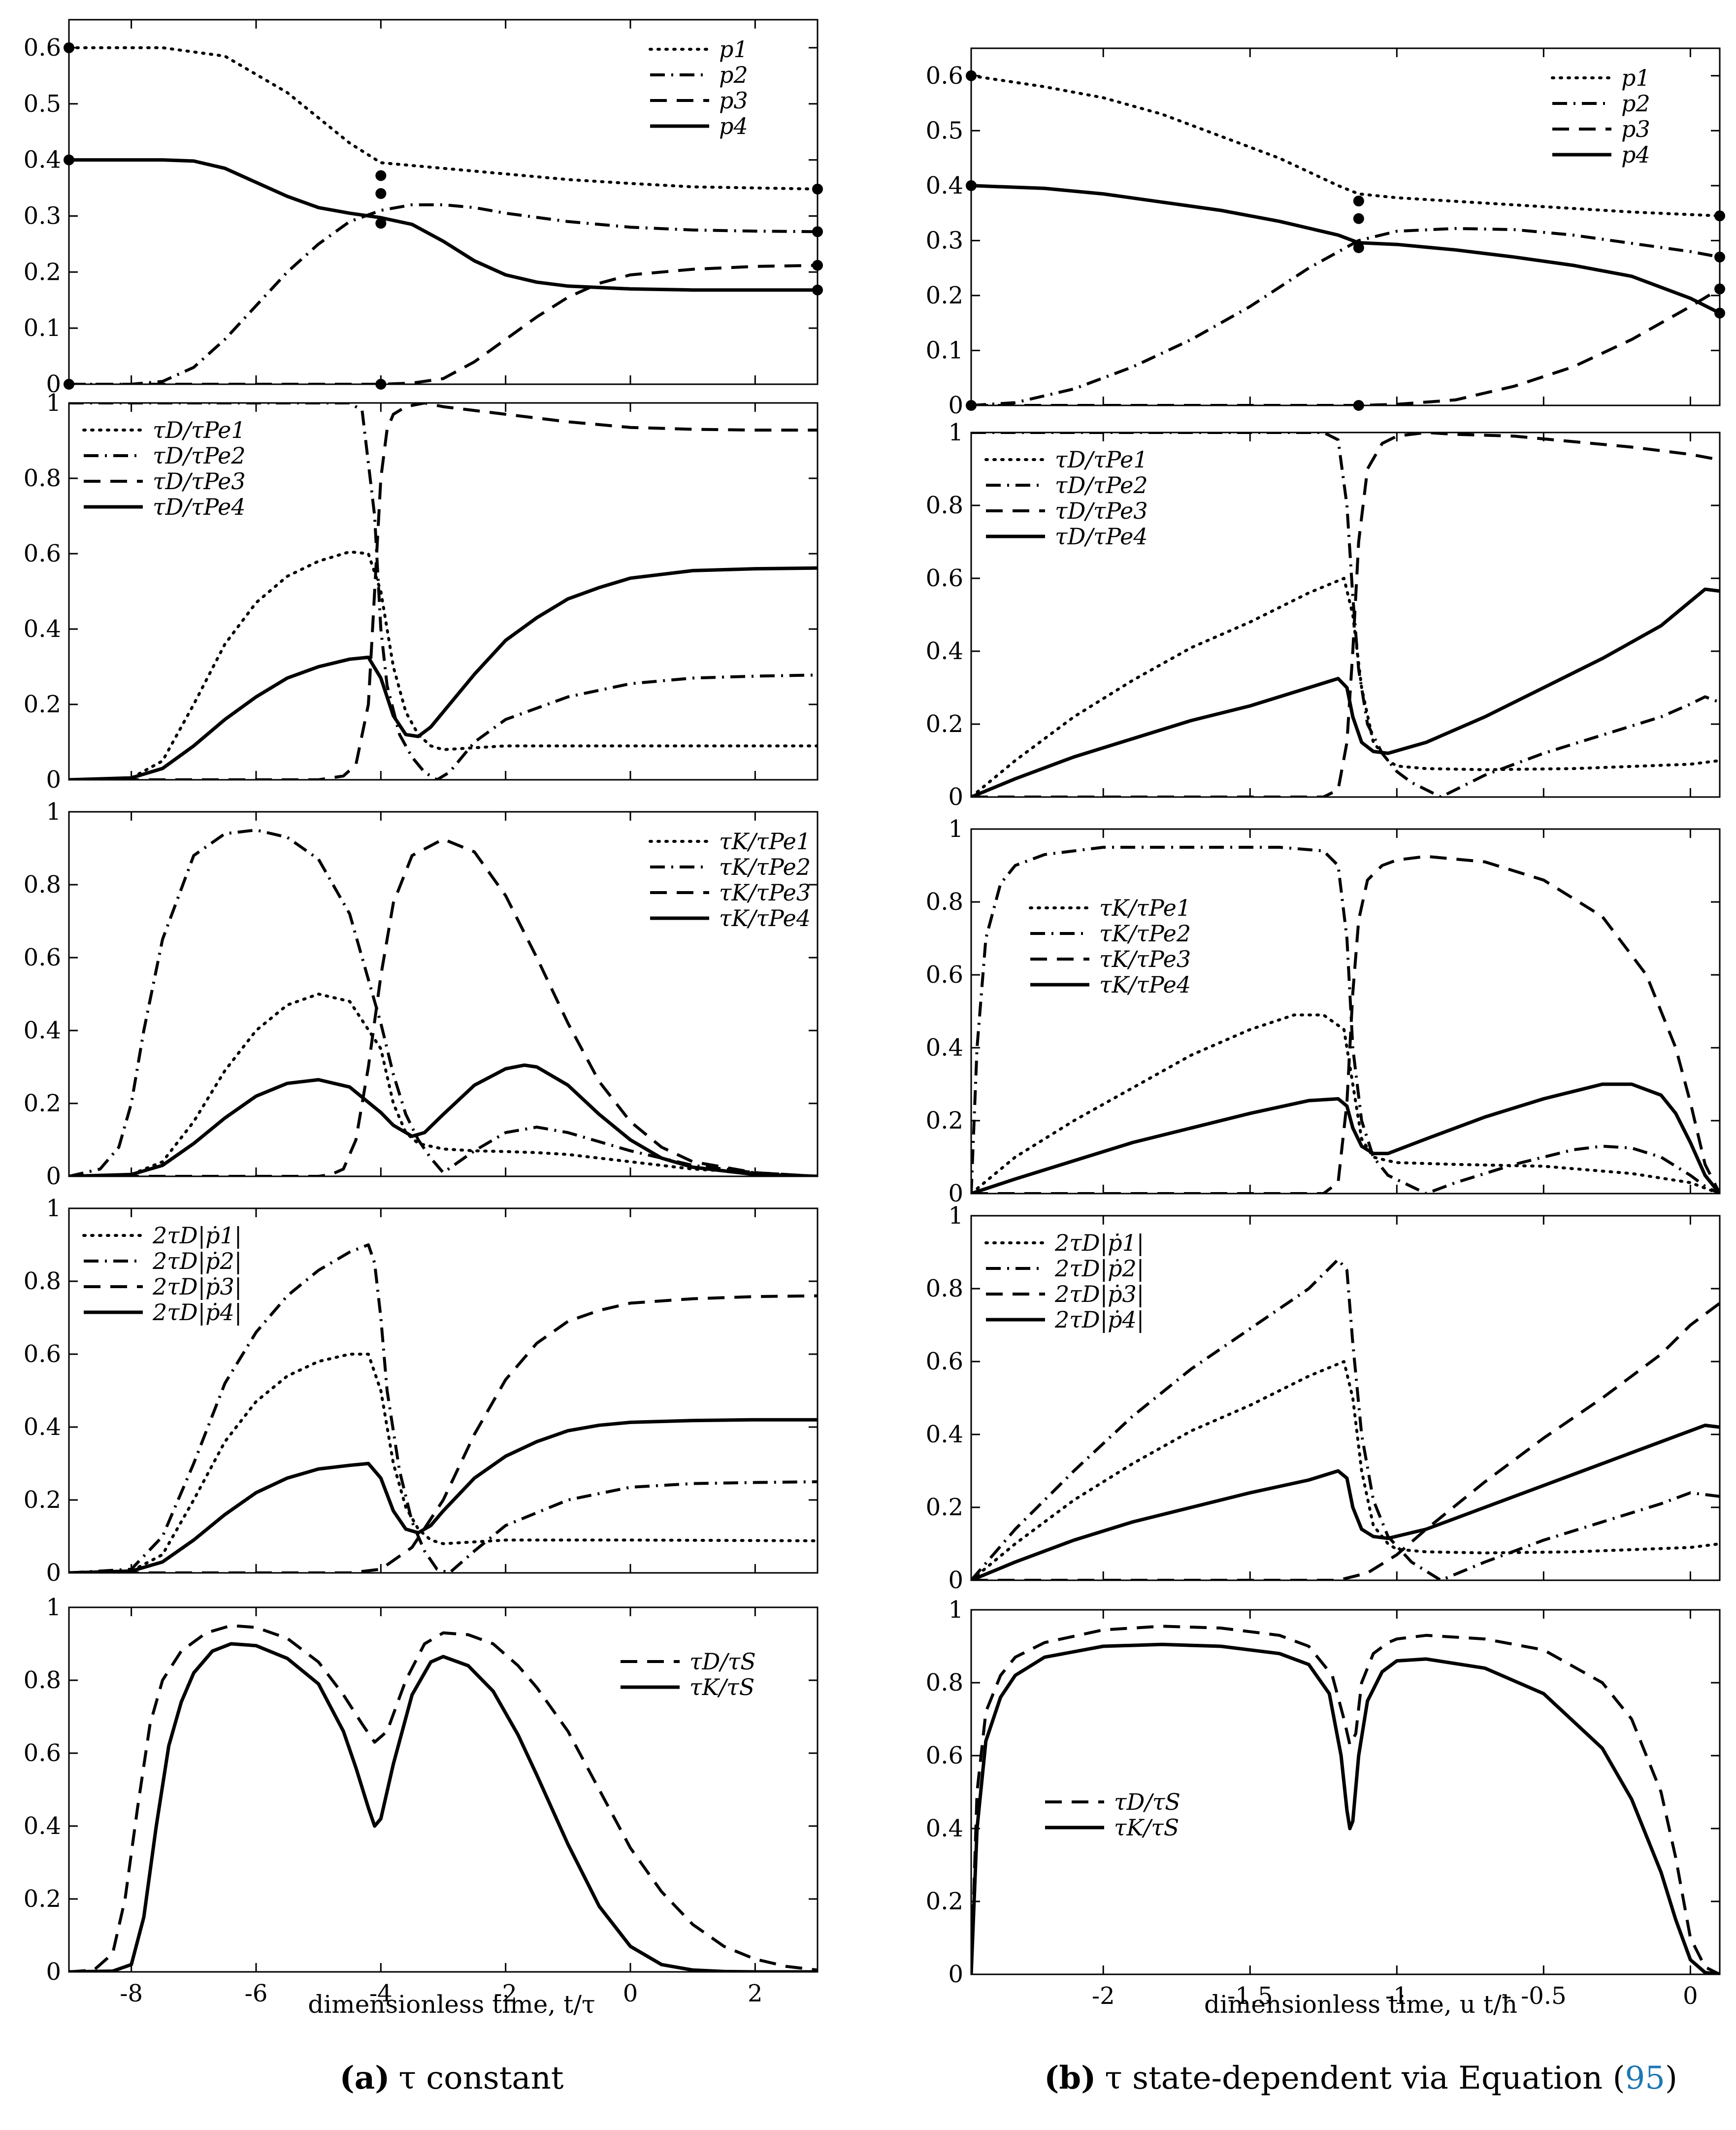 The height and width of the screenshot is (2130, 1736). I want to click on y-tick-label: 0.3, so click(43, 216).